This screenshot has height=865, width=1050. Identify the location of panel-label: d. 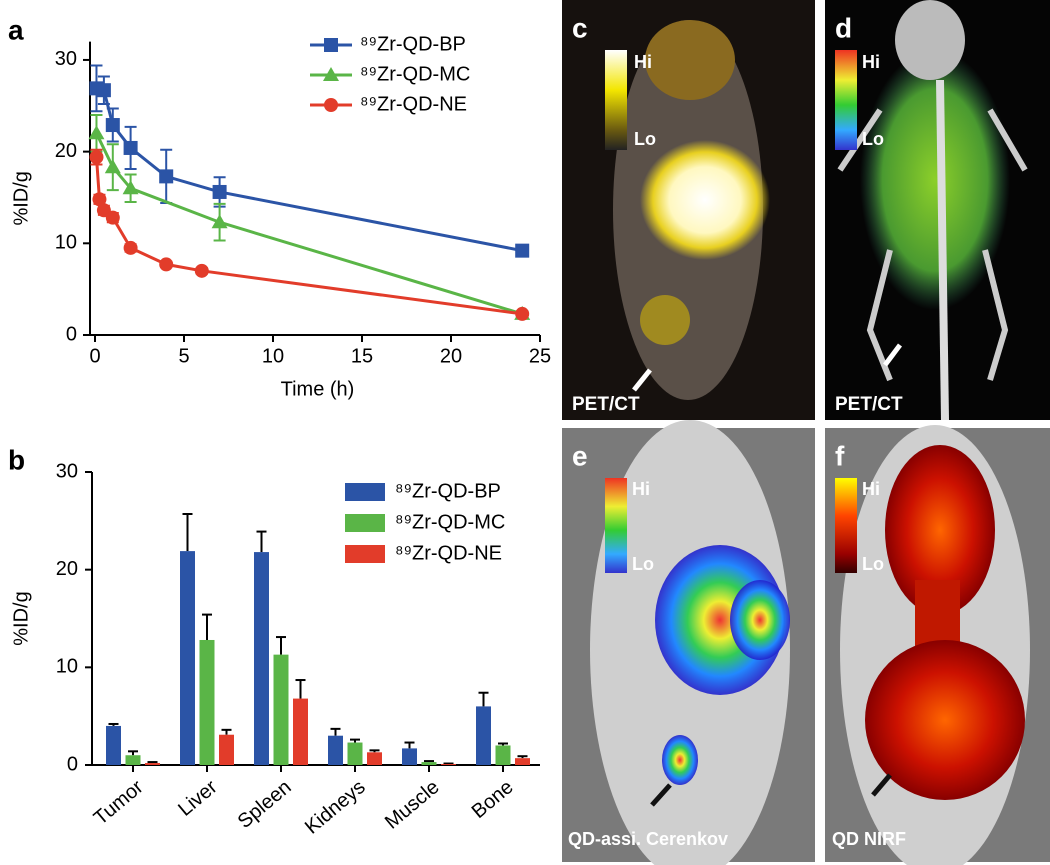
(843, 27).